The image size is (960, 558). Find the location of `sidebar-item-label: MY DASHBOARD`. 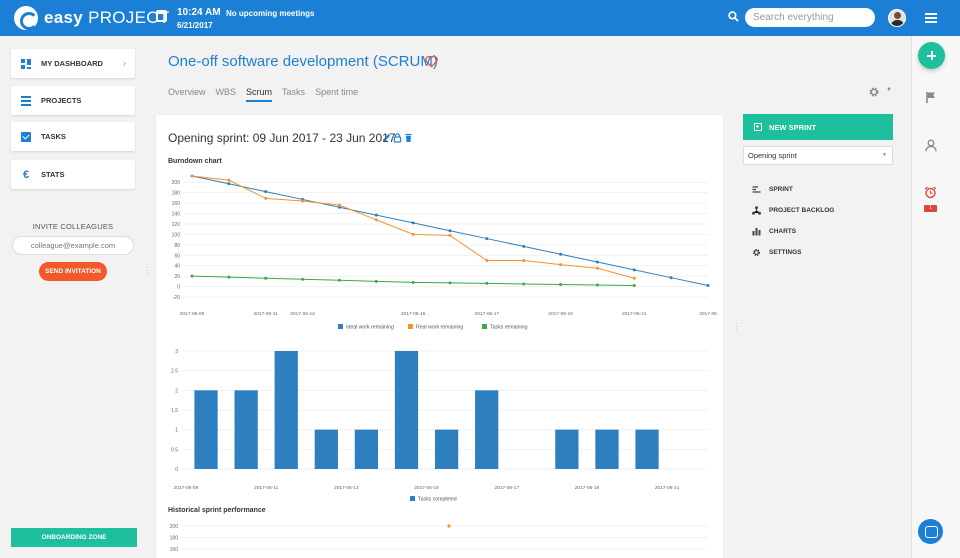

sidebar-item-label: MY DASHBOARD is located at coordinates (72, 63).